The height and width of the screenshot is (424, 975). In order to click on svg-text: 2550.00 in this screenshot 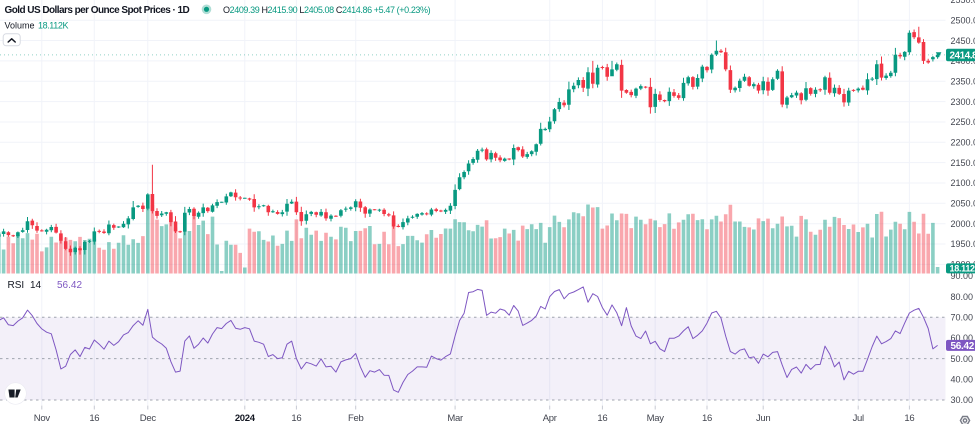, I will do `click(963, 2)`.